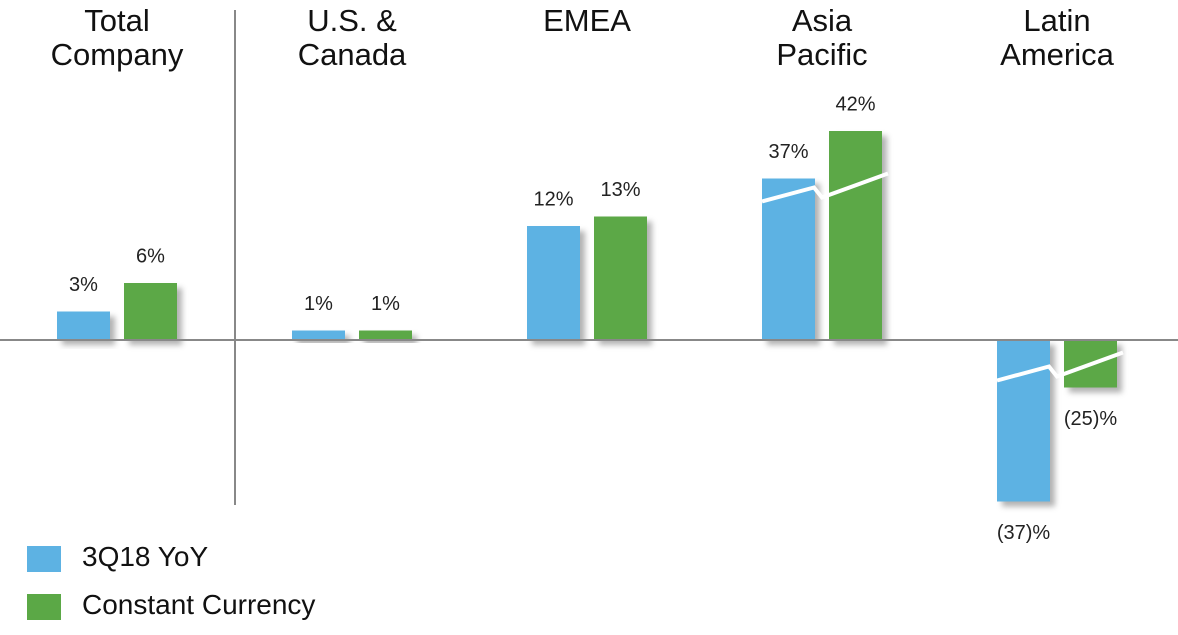 Image resolution: width=1178 pixels, height=635 pixels. I want to click on category-label: Latin America, so click(1057, 37).